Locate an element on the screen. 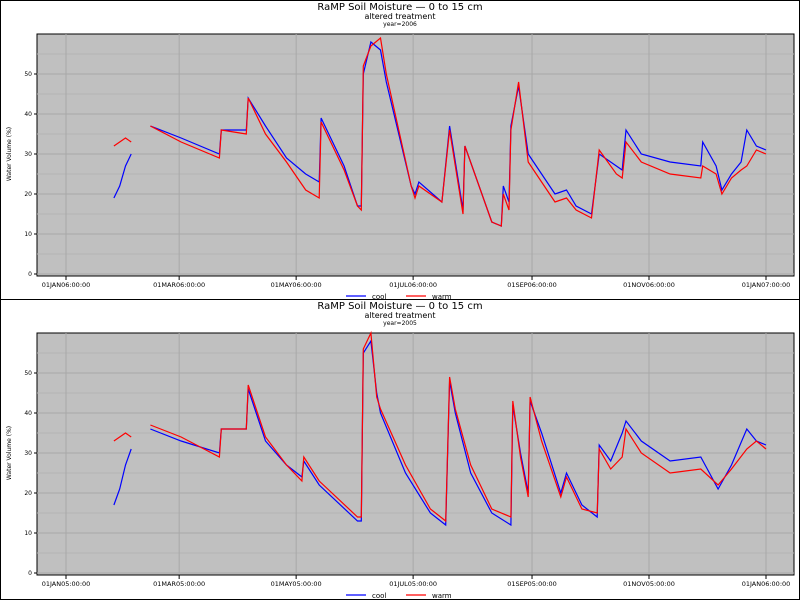 The image size is (800, 600). x-tick-label: 01MAR05:00:00 is located at coordinates (179, 584).